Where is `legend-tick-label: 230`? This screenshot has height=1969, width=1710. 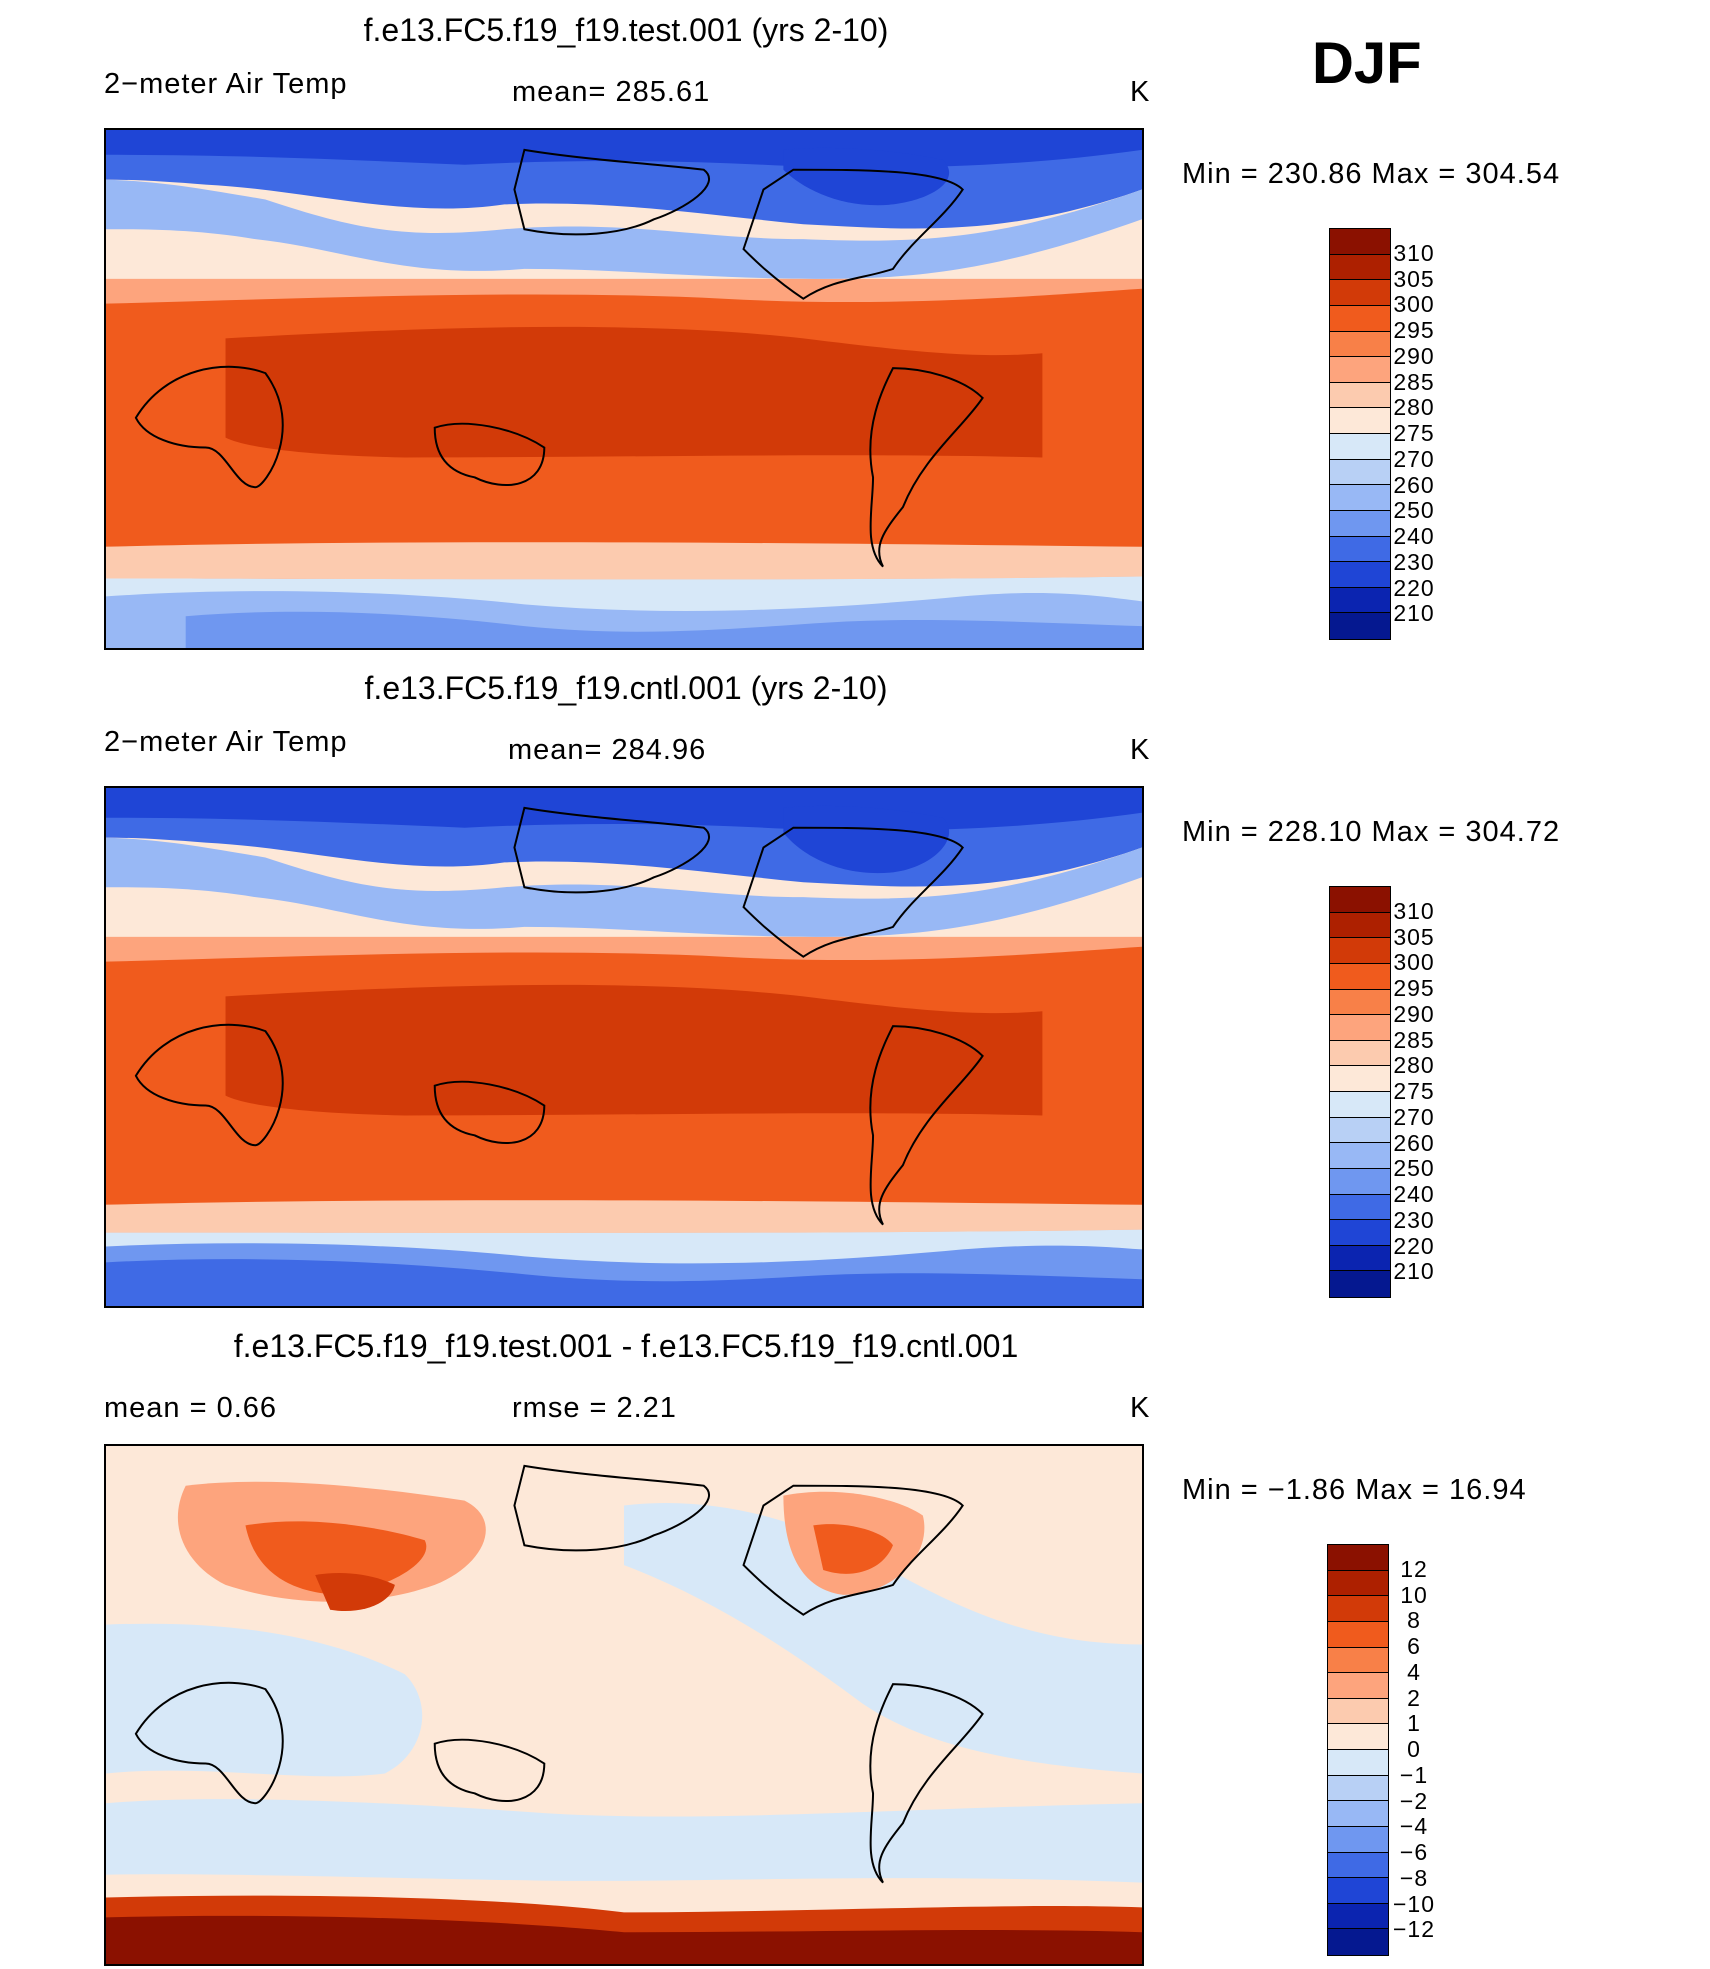 legend-tick-label: 230 is located at coordinates (1414, 1219).